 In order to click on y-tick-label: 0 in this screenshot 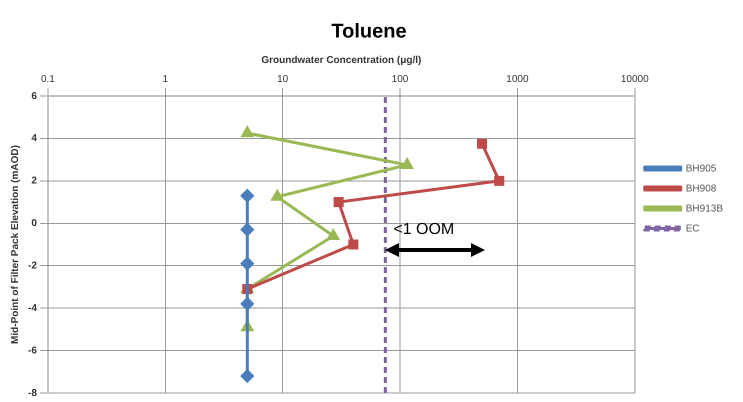, I will do `click(34, 224)`.